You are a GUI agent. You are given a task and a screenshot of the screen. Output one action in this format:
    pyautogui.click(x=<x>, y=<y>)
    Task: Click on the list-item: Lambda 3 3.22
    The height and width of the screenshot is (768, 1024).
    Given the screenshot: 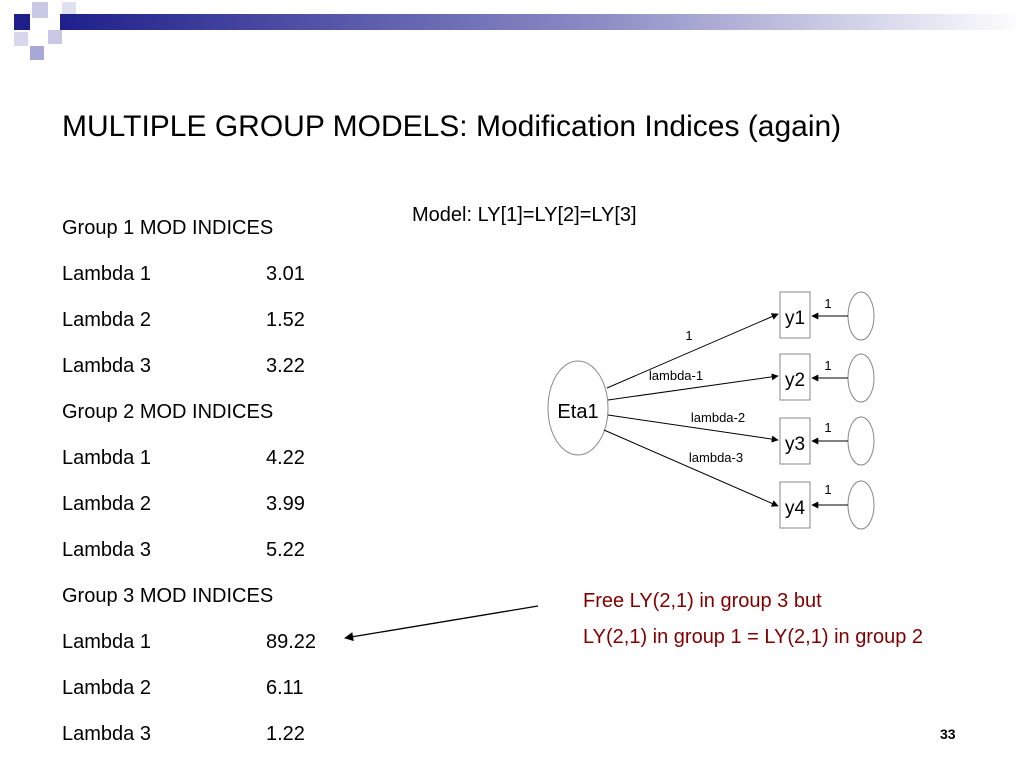 What is the action you would take?
    pyautogui.click(x=189, y=371)
    